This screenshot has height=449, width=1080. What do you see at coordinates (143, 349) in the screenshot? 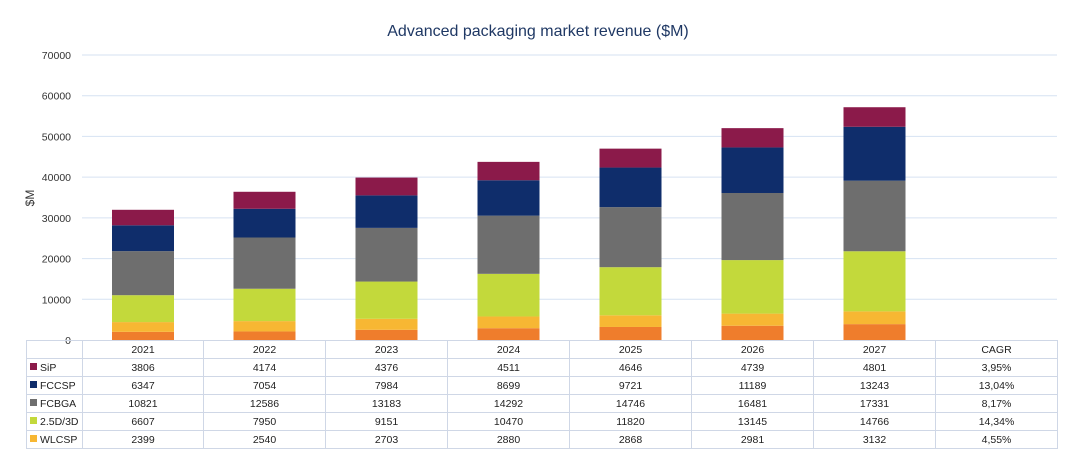
I see `table-header-cell: 2021` at bounding box center [143, 349].